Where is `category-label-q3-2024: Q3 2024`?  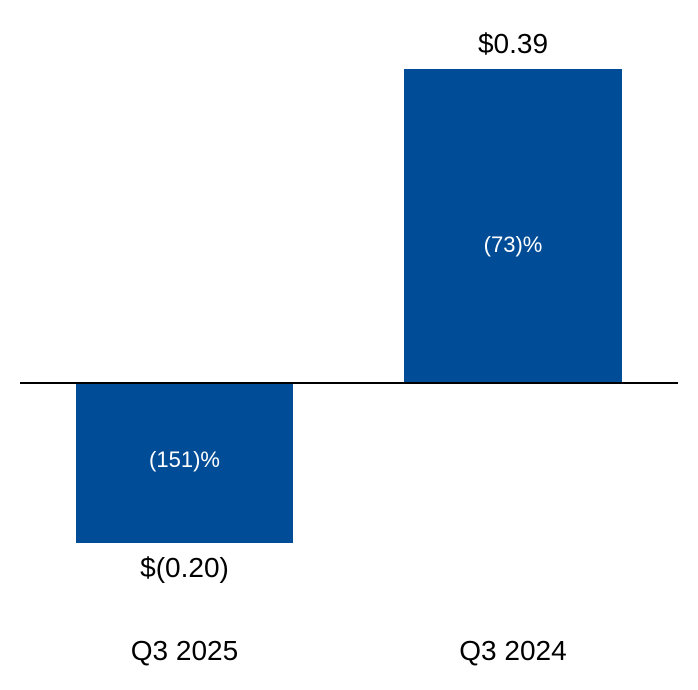
category-label-q3-2024: Q3 2024 is located at coordinates (513, 650).